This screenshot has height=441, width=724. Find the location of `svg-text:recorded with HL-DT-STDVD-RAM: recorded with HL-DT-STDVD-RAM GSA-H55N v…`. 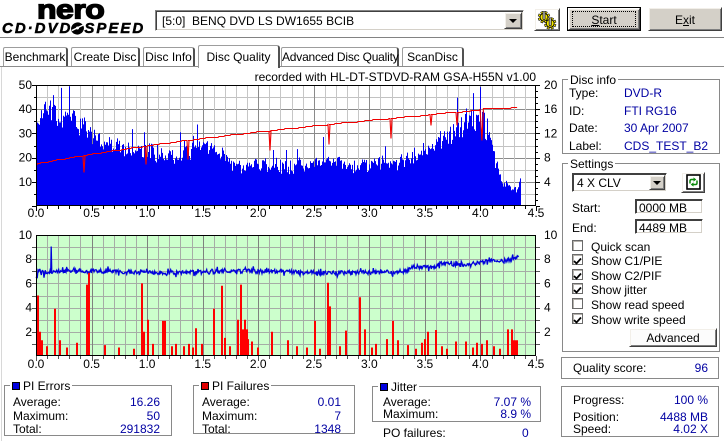

svg-text:recorded with HL-DT-STDVD-RAM: recorded with HL-DT-STDVD-RAM GSA-H55N v… is located at coordinates (396, 77).